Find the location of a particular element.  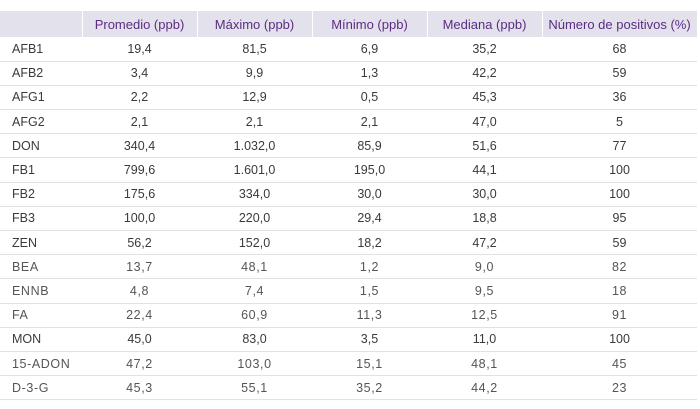

table-cell-maximo: 334,0 is located at coordinates (254, 194).